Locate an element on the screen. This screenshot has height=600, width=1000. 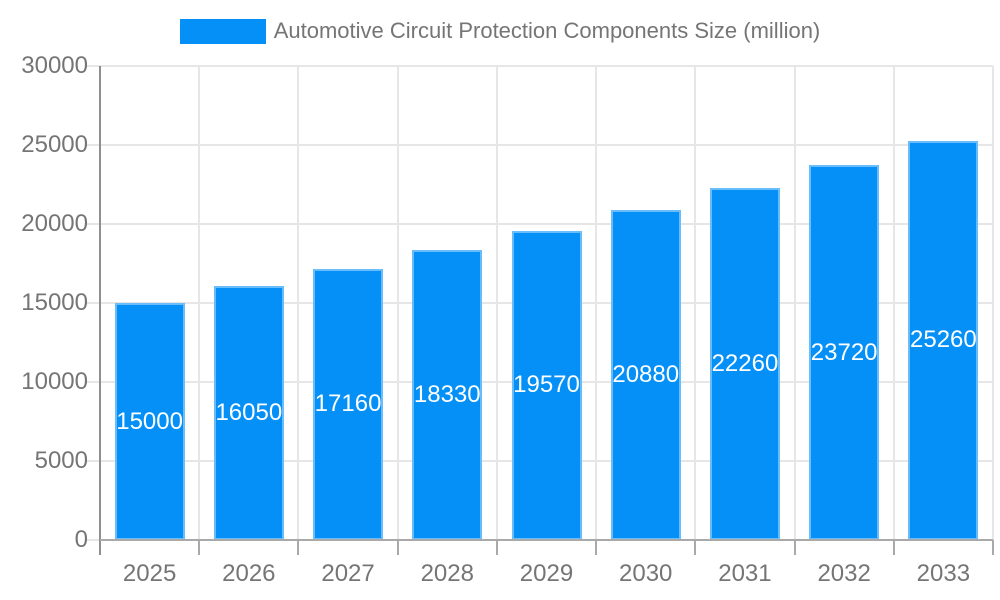
bar-value-label: 19570 is located at coordinates (546, 385).